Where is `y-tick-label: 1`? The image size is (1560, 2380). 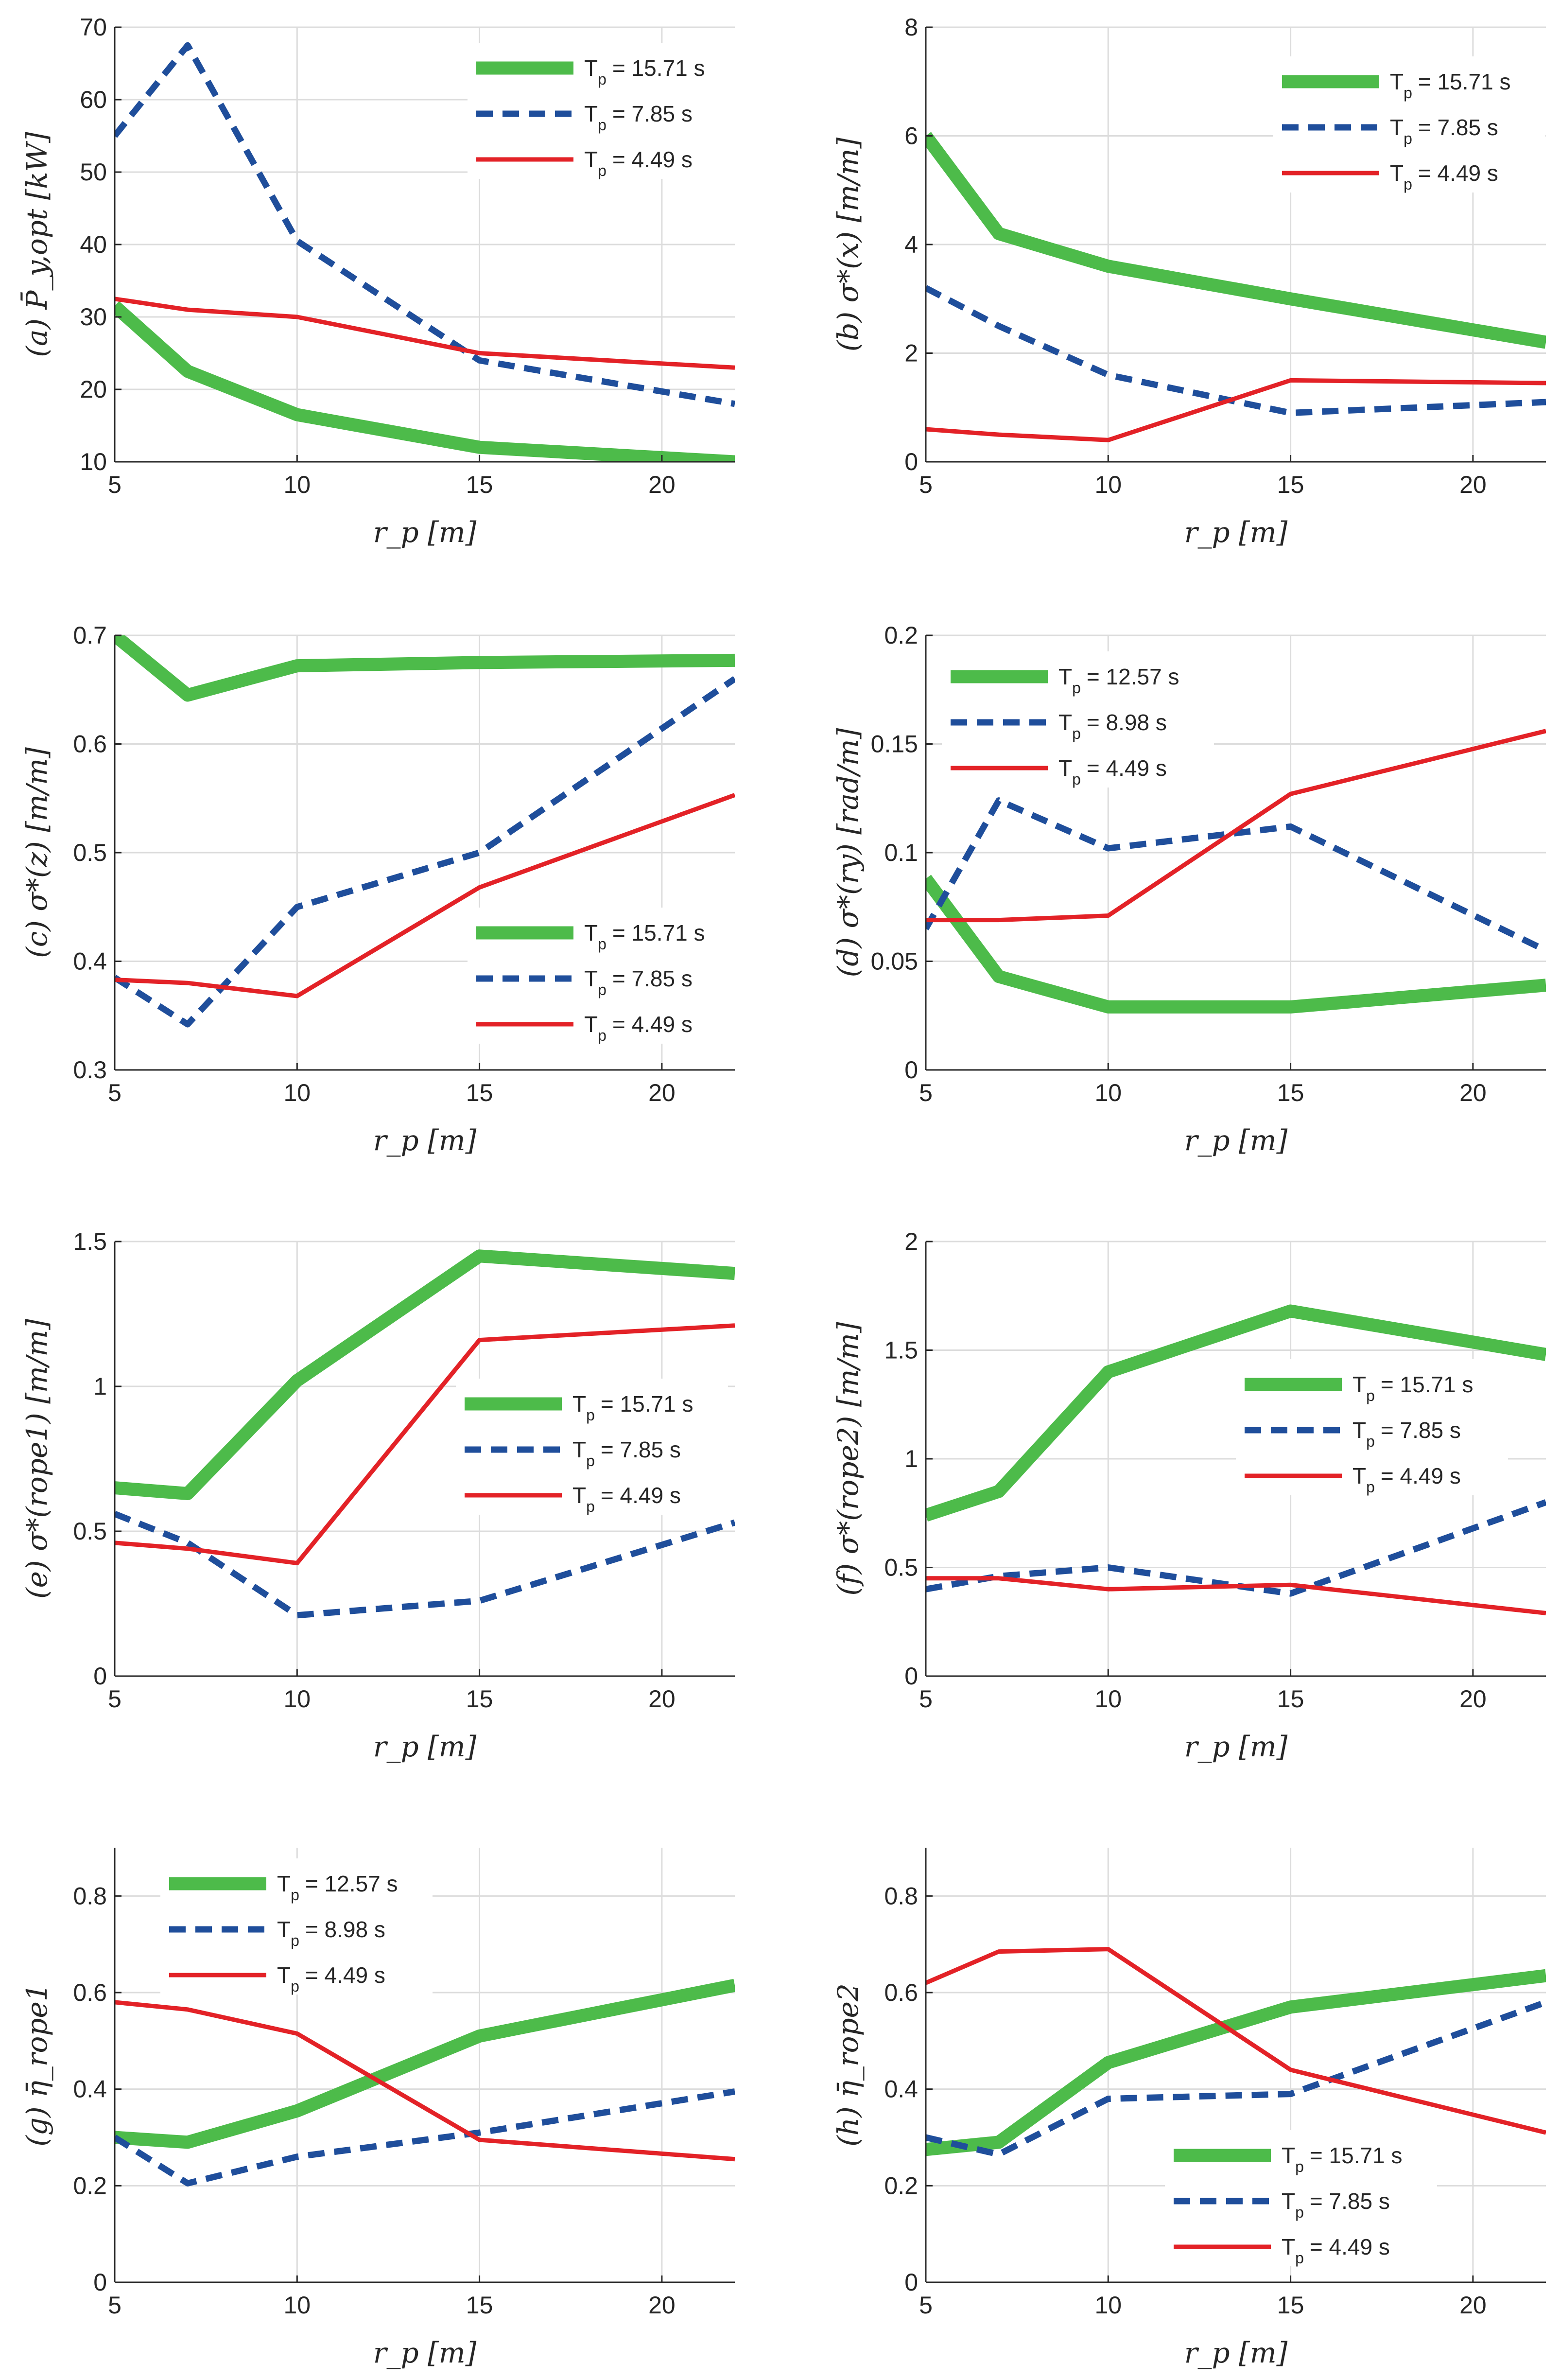 y-tick-label: 1 is located at coordinates (100, 1386).